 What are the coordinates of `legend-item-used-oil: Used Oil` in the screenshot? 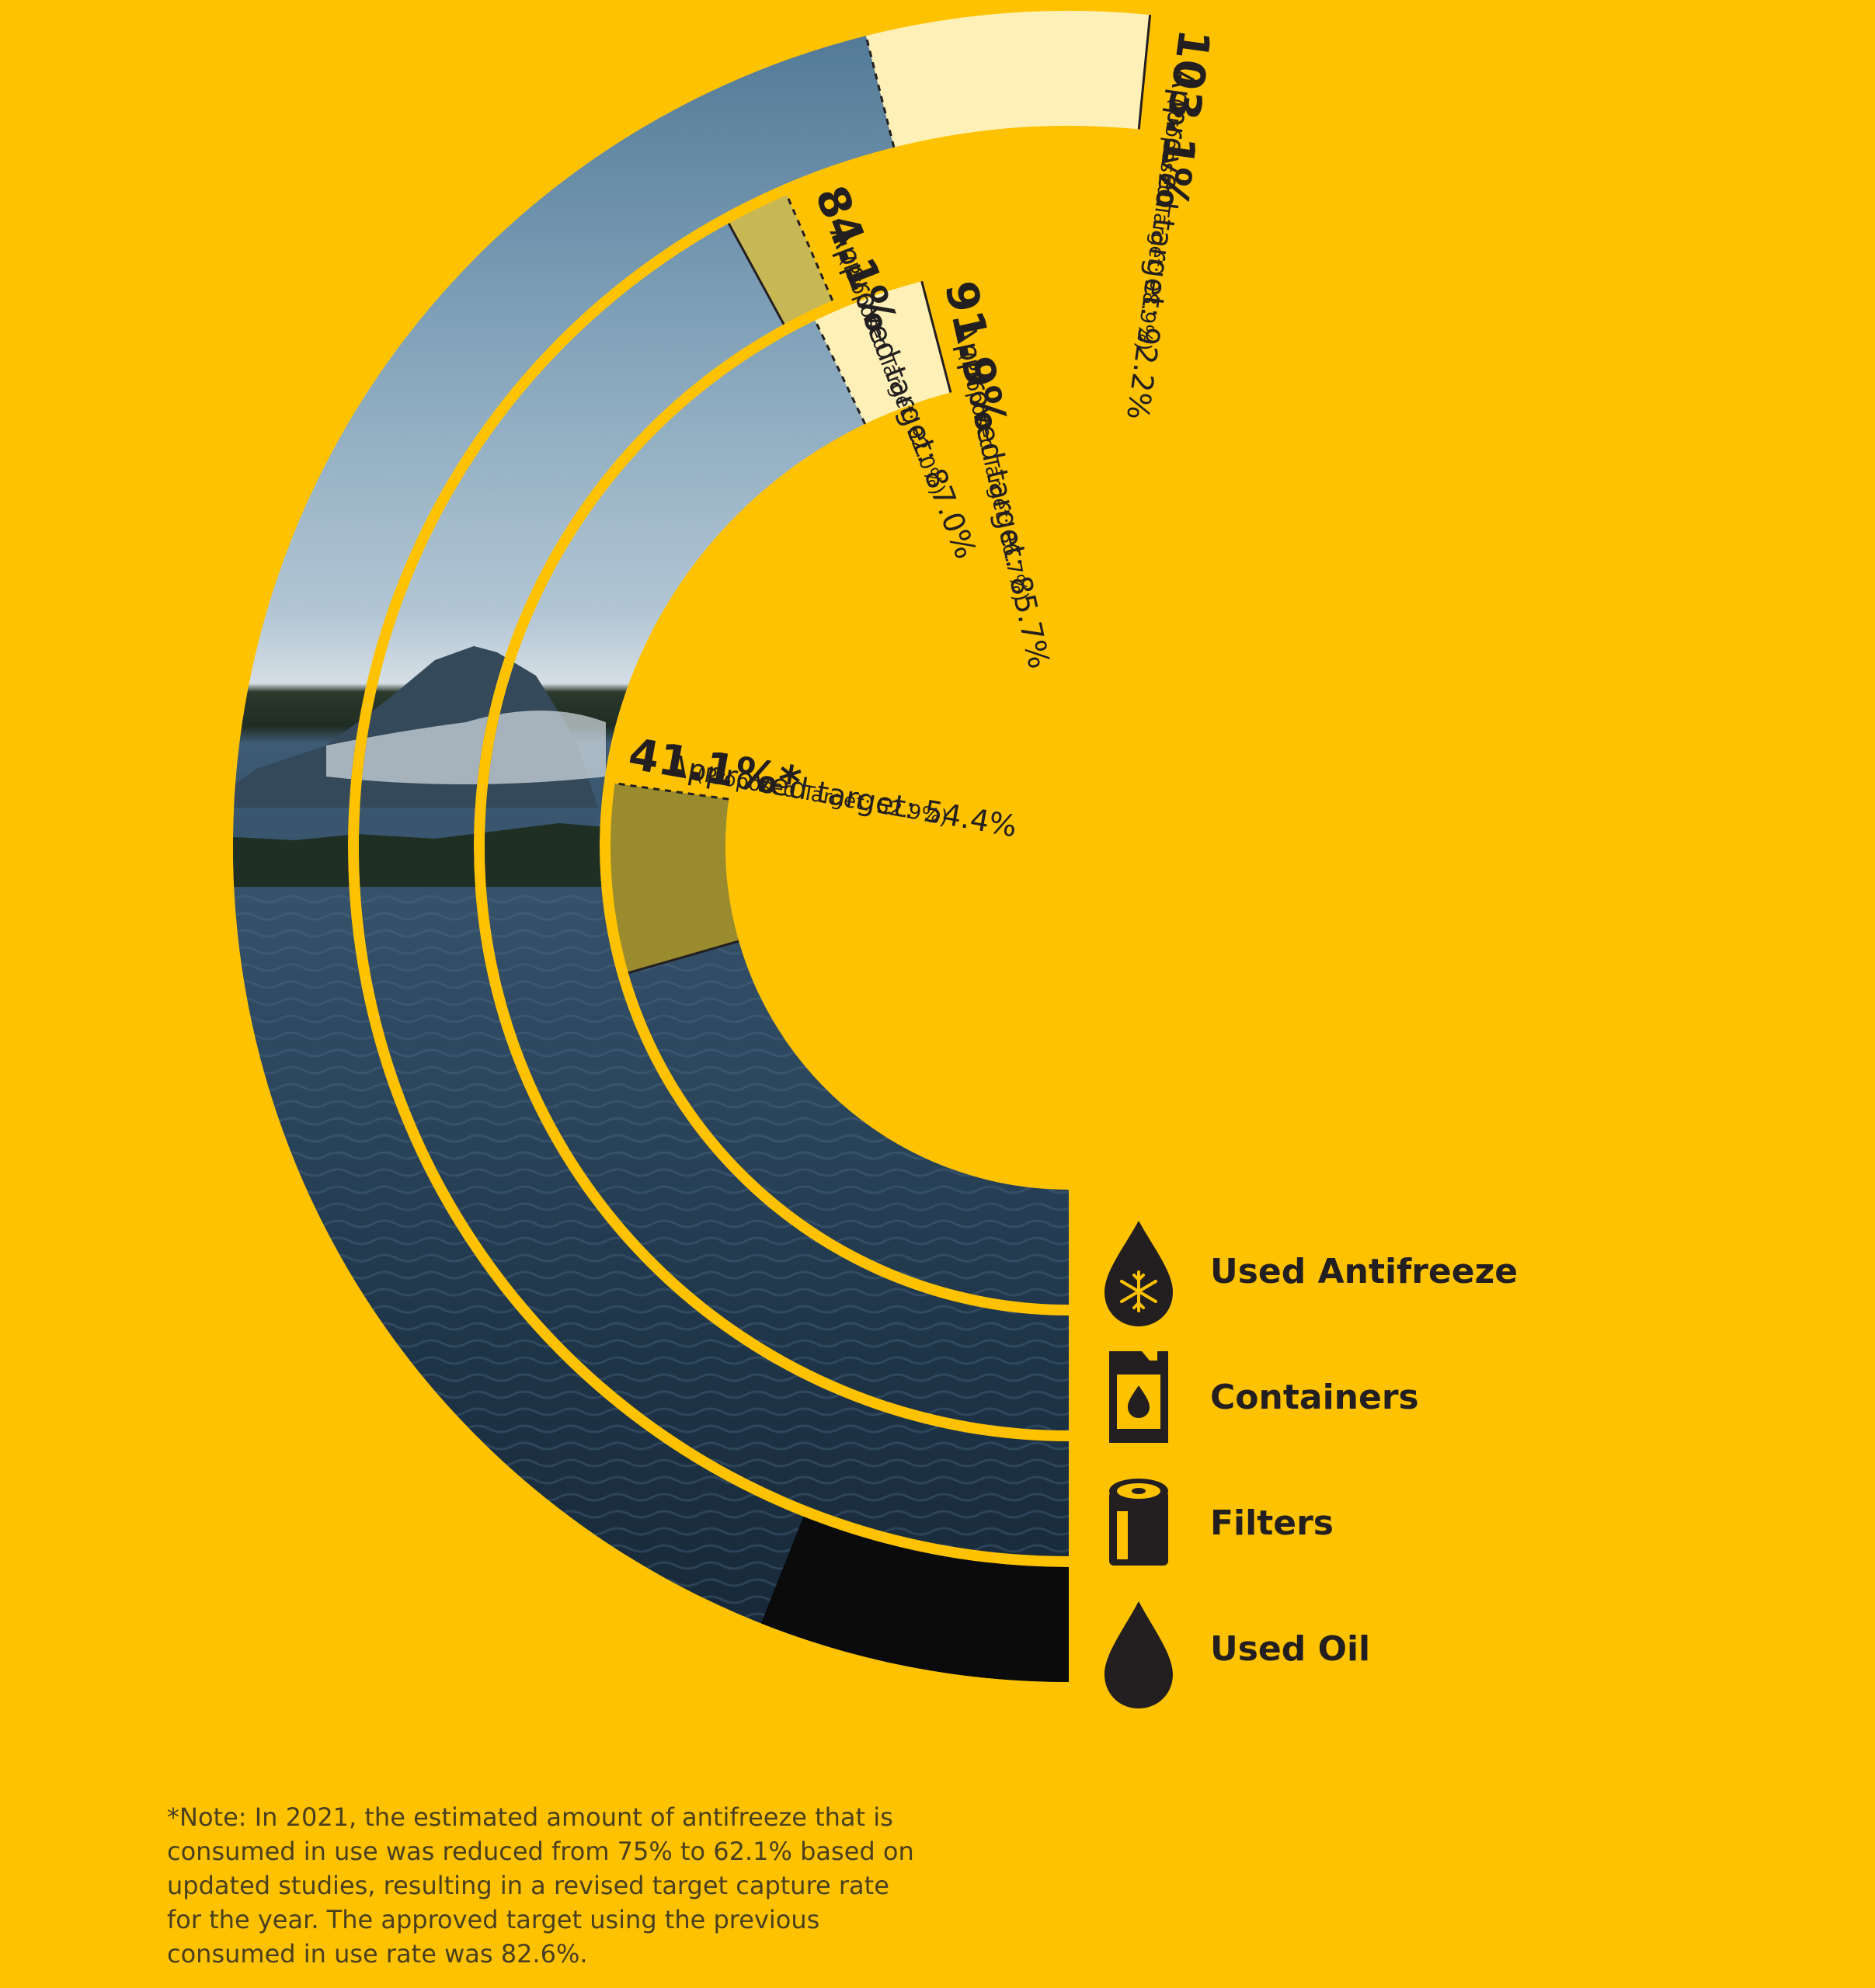 It's located at (1237, 1654).